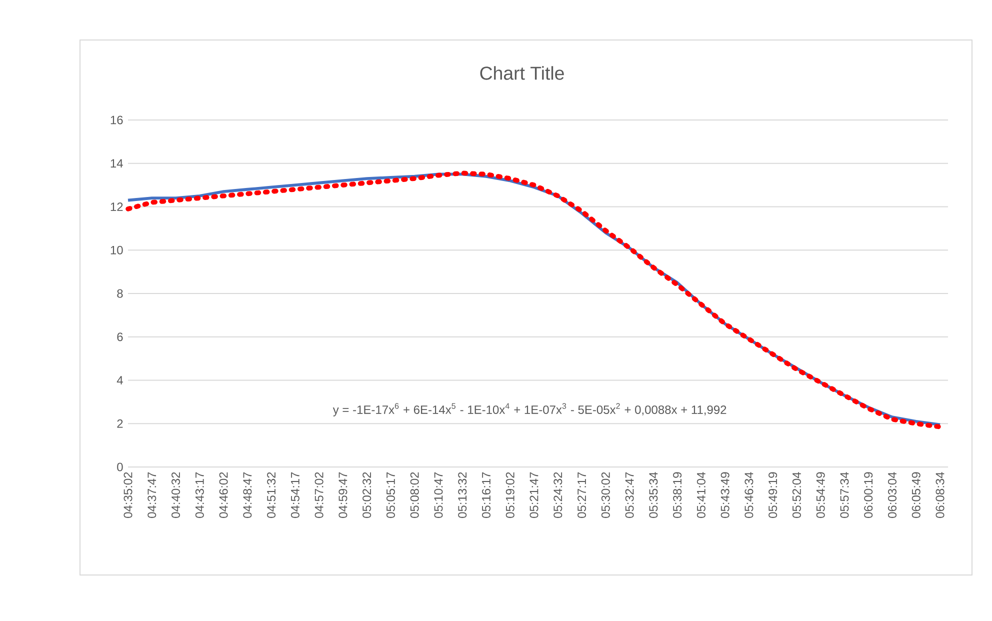 Image resolution: width=992 pixels, height=621 pixels. I want to click on x-tick-label: 05:10:47, so click(438, 495).